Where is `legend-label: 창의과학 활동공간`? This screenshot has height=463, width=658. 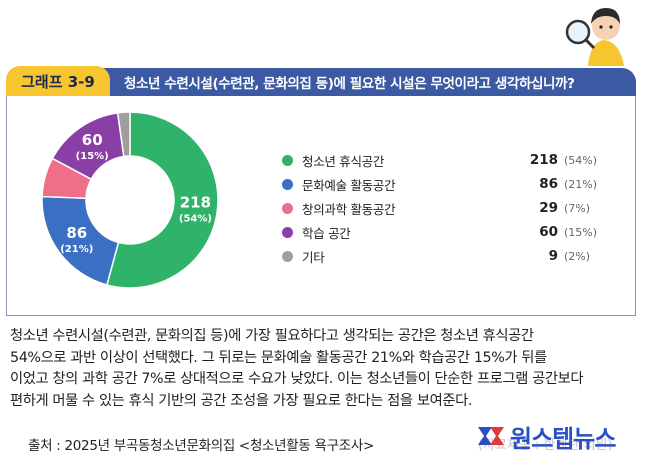
legend-label: 창의과학 활동공간 is located at coordinates (349, 209).